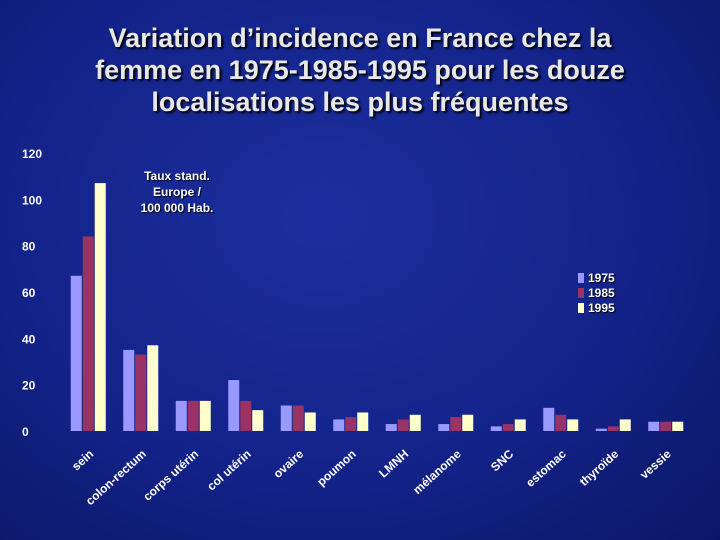 The width and height of the screenshot is (720, 540). What do you see at coordinates (82, 460) in the screenshot?
I see `x-category-label: sein` at bounding box center [82, 460].